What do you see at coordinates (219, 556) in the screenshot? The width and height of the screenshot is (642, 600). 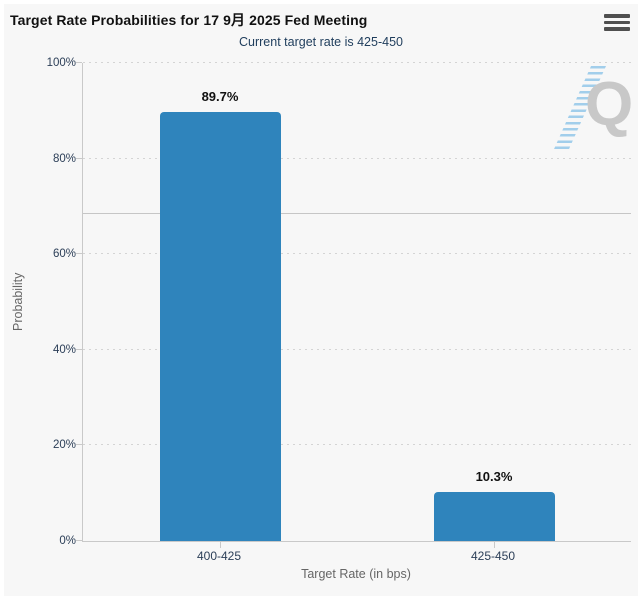 I see `x-tick-label: 400-425` at bounding box center [219, 556].